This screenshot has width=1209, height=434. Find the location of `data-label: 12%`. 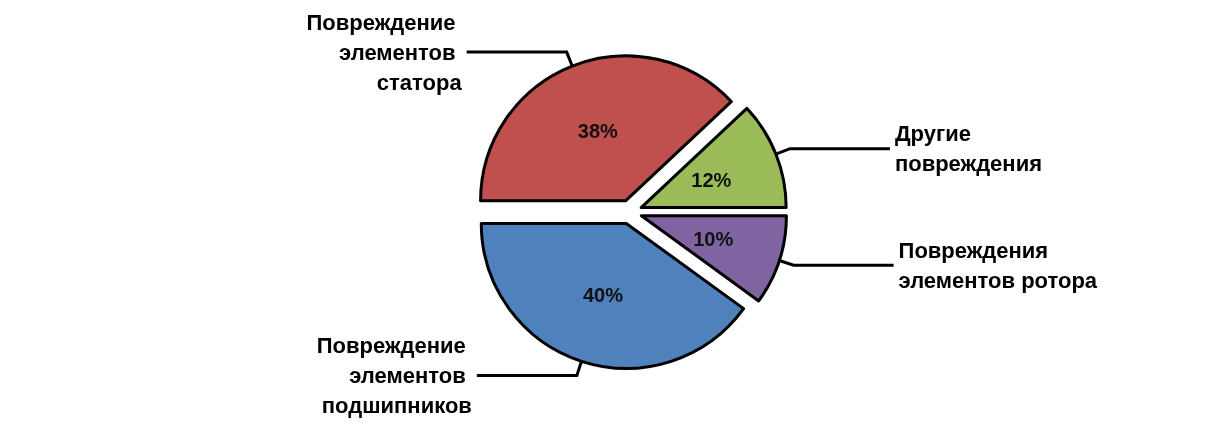

data-label: 12% is located at coordinates (711, 179).